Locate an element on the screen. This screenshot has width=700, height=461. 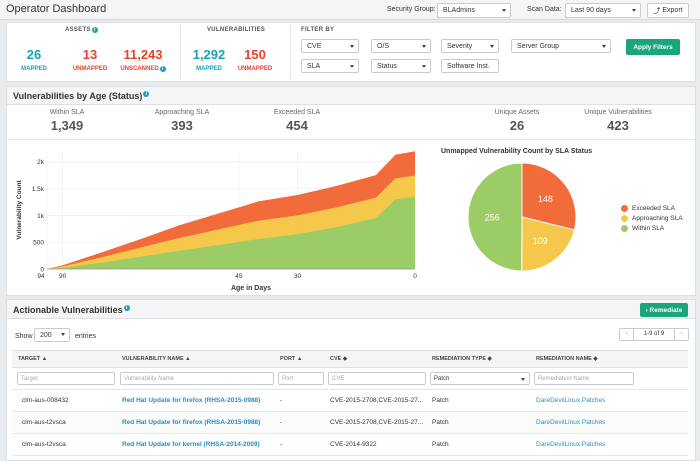
pager-prev-button: ‹ is located at coordinates (627, 334).